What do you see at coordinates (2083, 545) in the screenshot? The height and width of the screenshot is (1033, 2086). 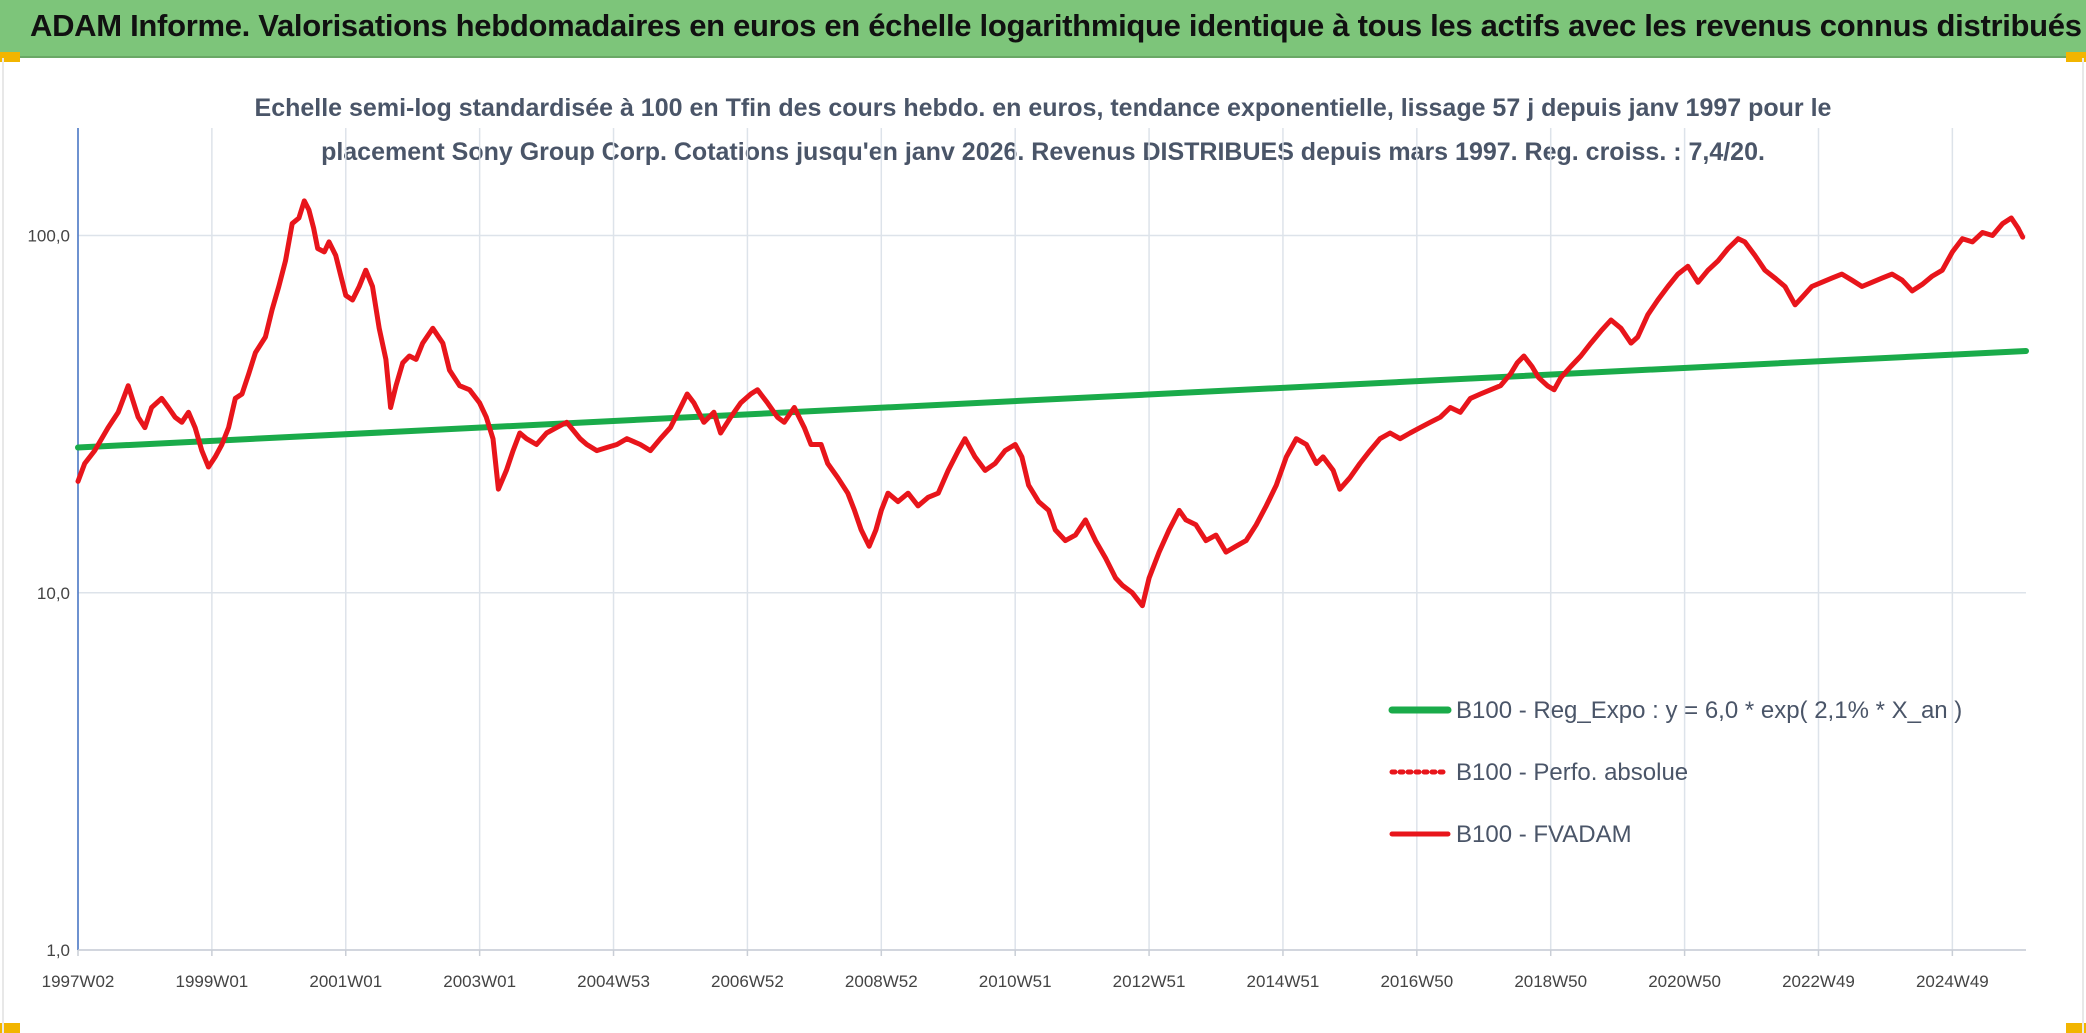 I see `frame-right-edge` at bounding box center [2083, 545].